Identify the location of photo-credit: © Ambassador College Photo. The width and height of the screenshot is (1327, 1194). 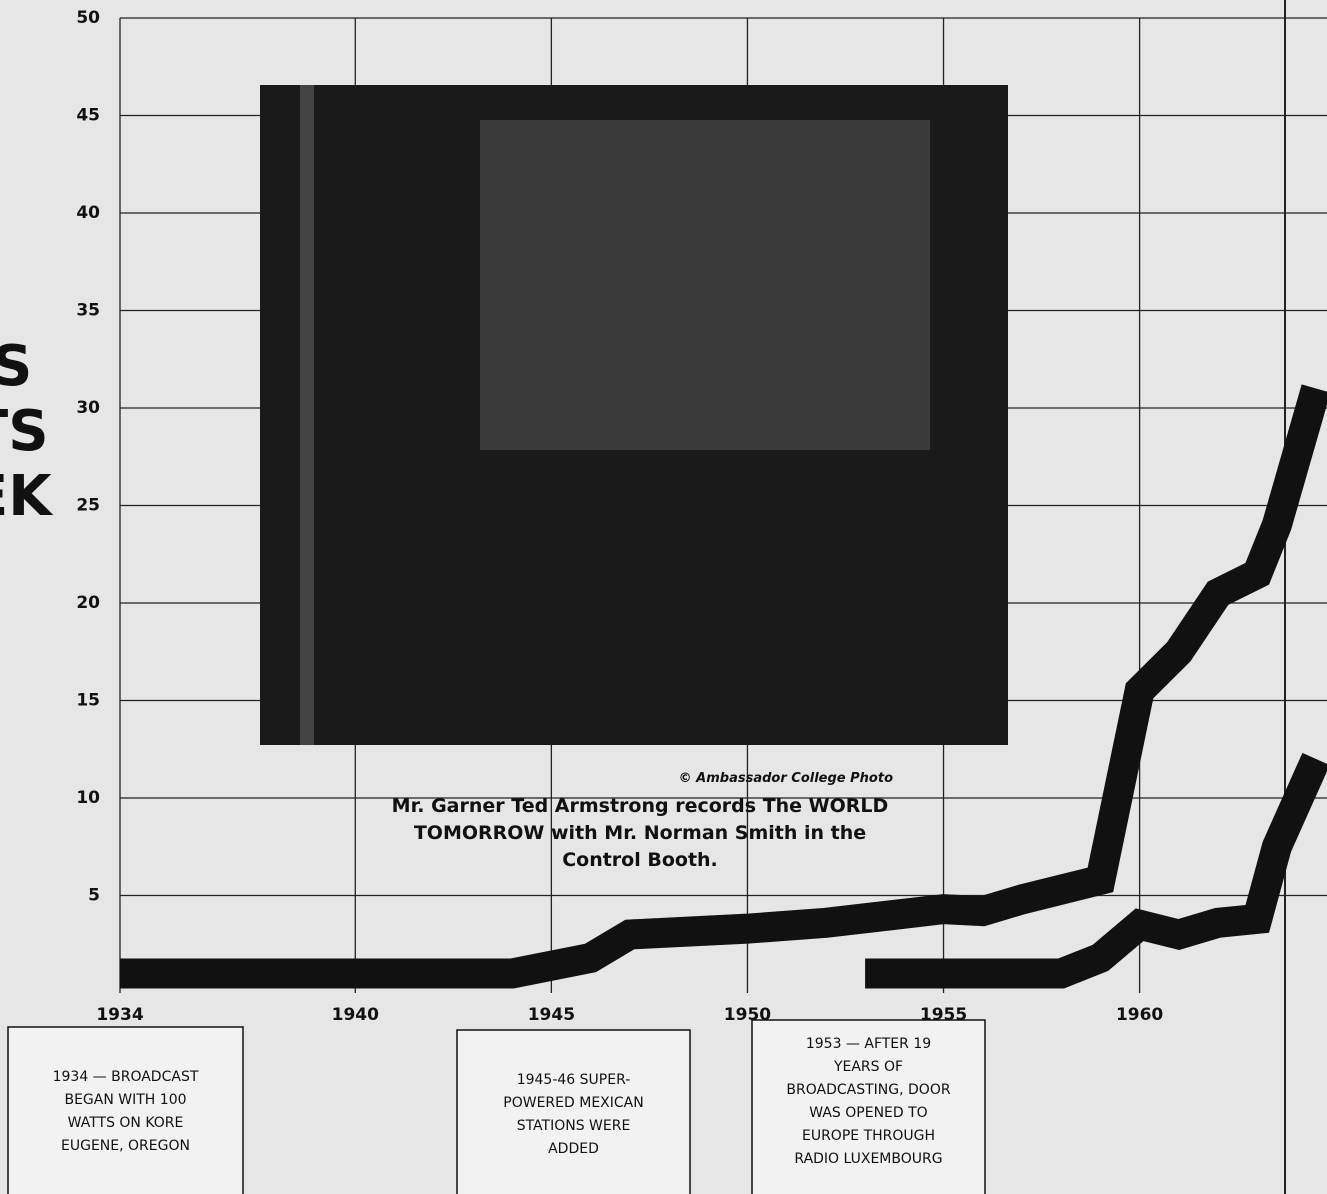
(786, 778).